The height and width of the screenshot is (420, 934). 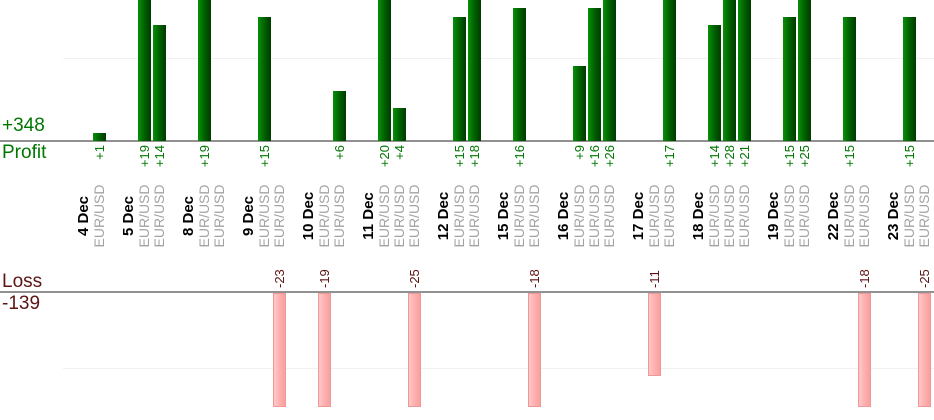 What do you see at coordinates (475, 155) in the screenshot?
I see `profit-value-label: +18` at bounding box center [475, 155].